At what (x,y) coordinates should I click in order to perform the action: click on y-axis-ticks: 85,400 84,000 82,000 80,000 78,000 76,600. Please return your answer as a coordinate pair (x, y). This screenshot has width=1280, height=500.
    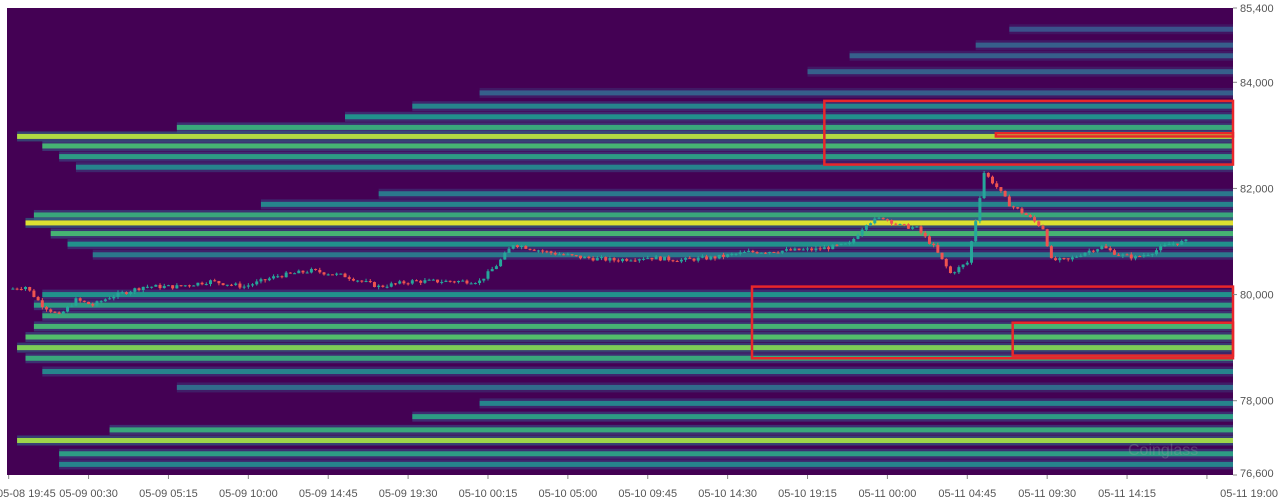
    Looking at the image, I should click on (1253, 241).